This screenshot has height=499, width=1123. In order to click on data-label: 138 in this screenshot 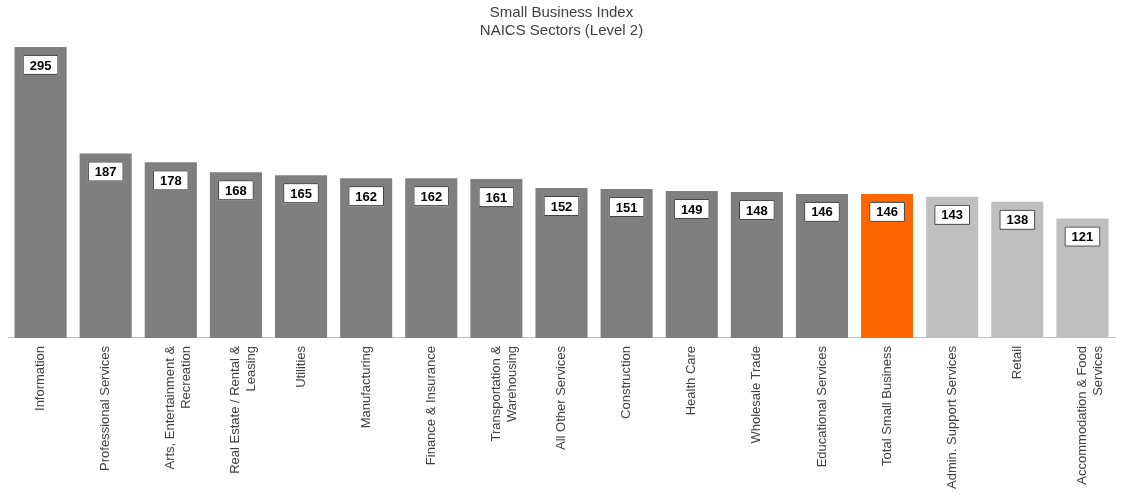, I will do `click(1017, 220)`.